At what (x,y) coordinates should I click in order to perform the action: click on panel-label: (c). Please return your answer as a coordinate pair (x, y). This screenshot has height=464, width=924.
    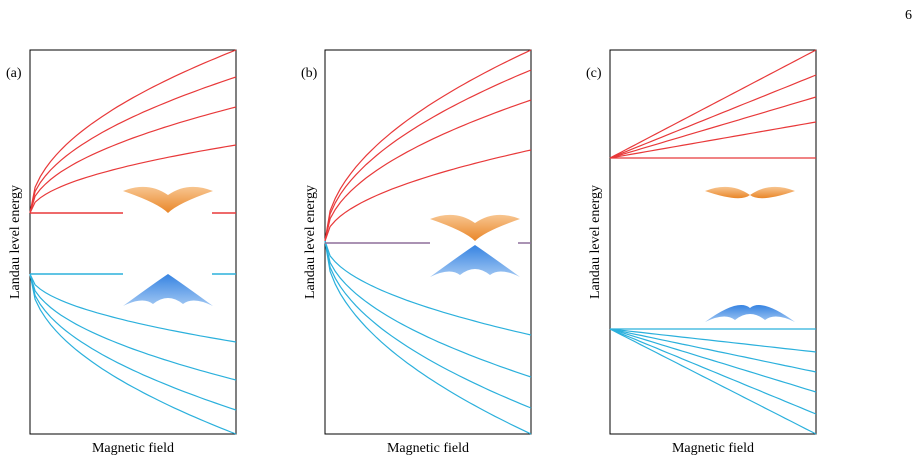
    Looking at the image, I should click on (594, 73).